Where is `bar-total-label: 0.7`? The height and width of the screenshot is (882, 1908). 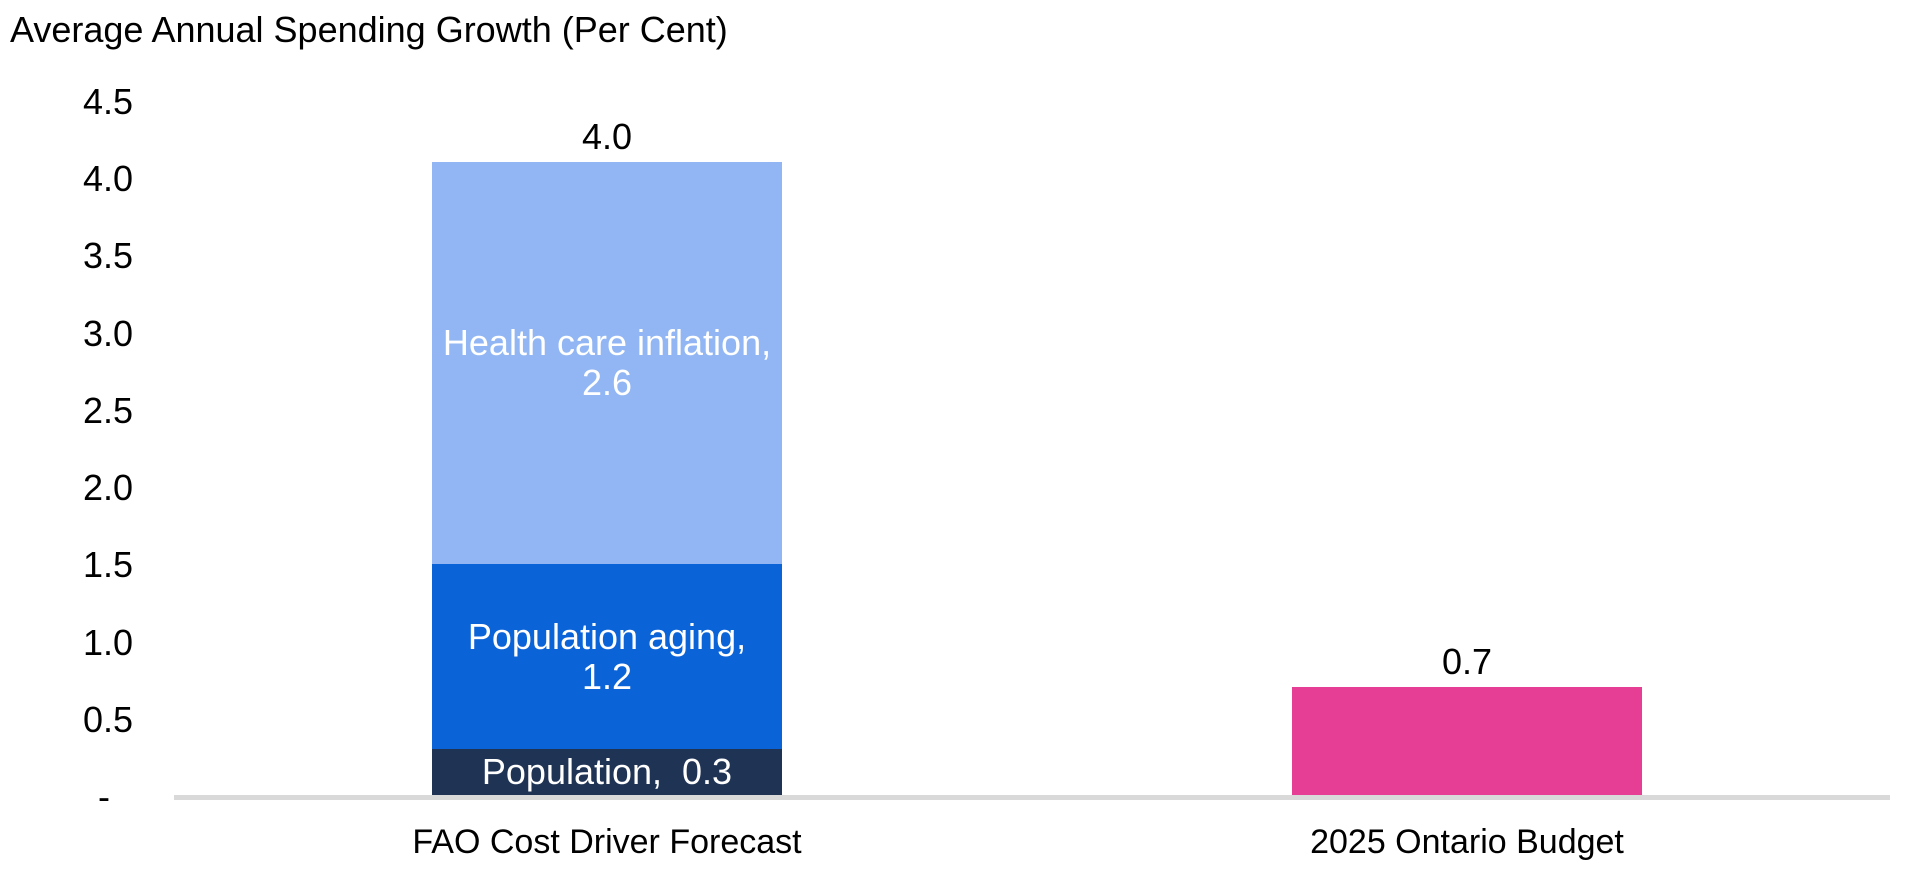 bar-total-label: 0.7 is located at coordinates (1467, 661).